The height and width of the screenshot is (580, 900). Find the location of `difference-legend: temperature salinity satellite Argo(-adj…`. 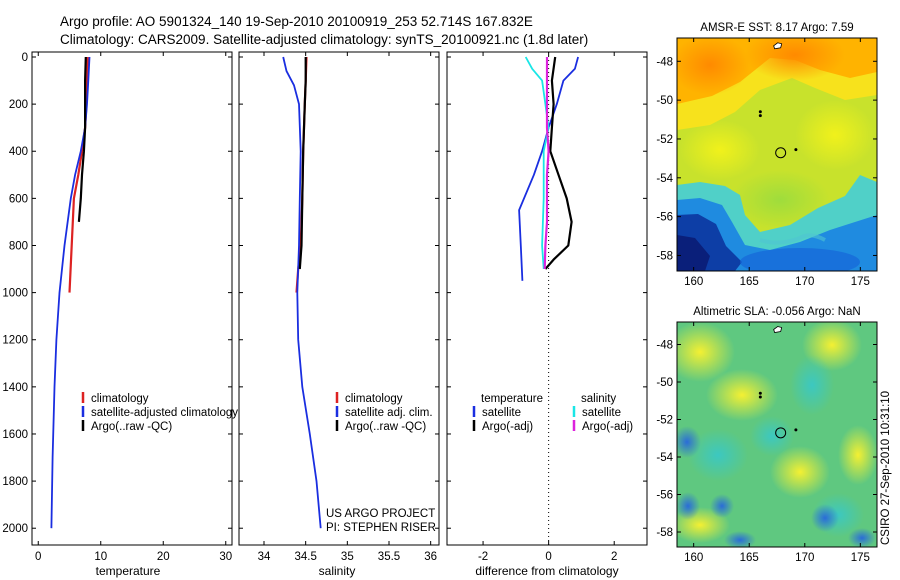

difference-legend: temperature salinity satellite Argo(-adj… is located at coordinates (552, 413).